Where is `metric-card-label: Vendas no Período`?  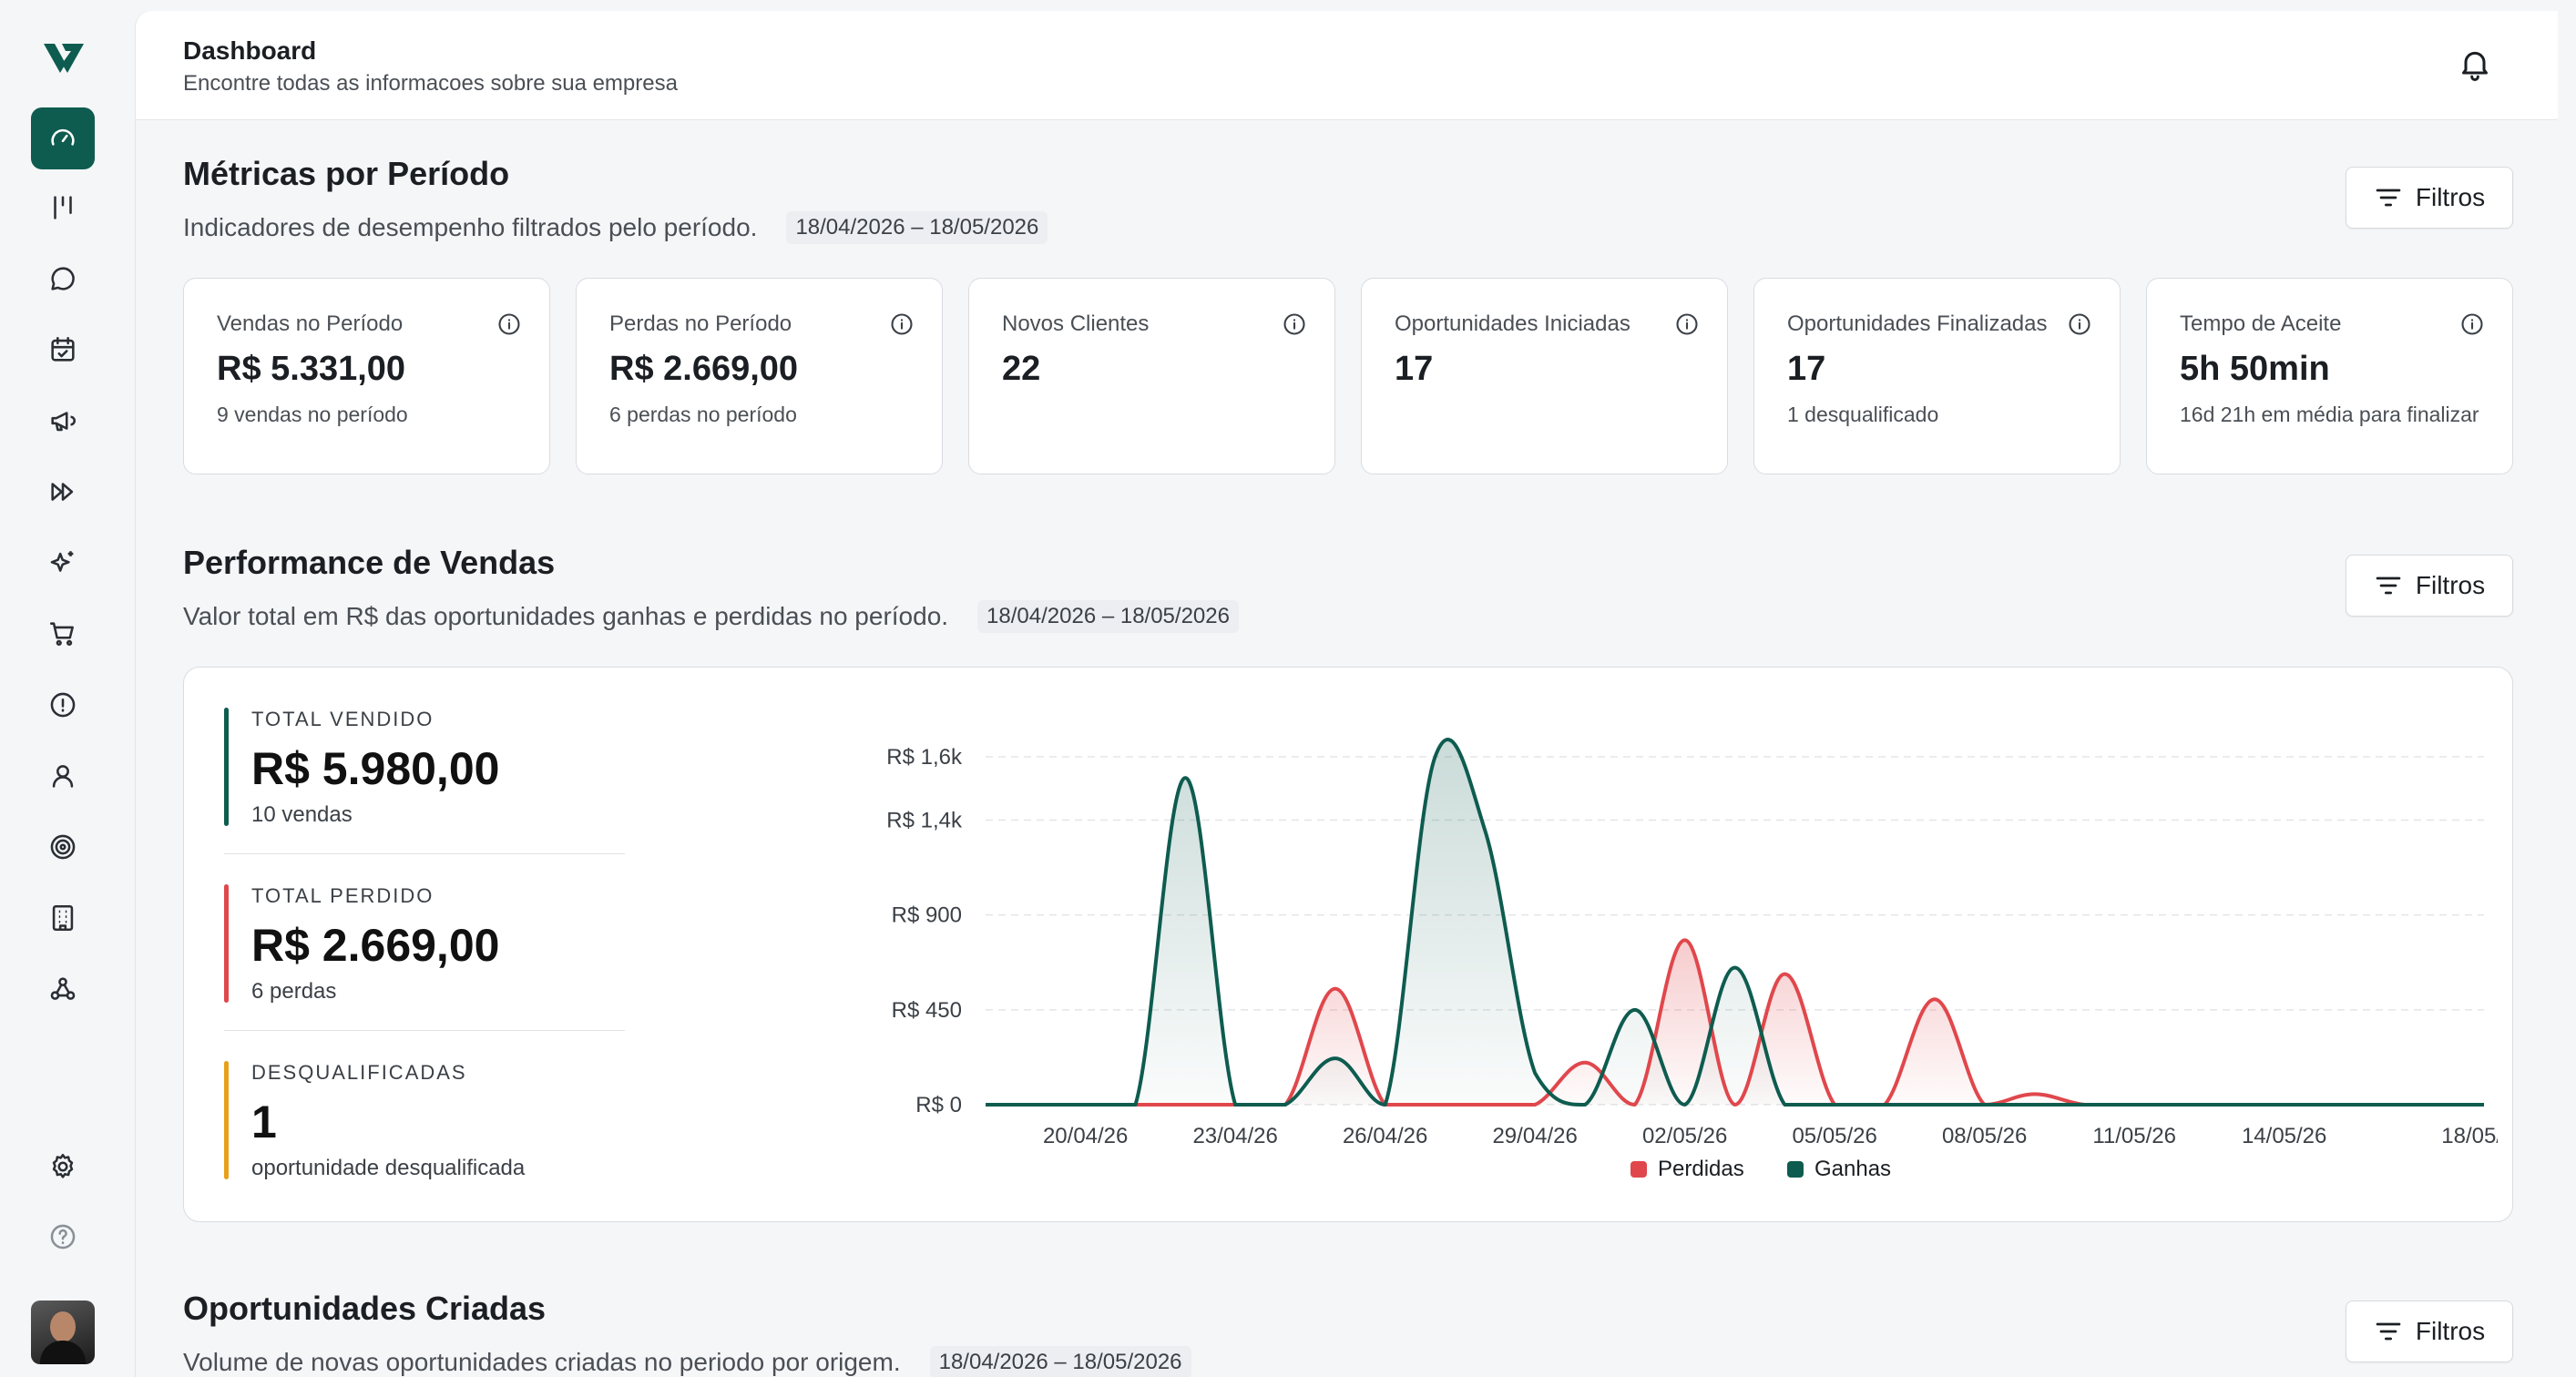 metric-card-label: Vendas no Período is located at coordinates (310, 323).